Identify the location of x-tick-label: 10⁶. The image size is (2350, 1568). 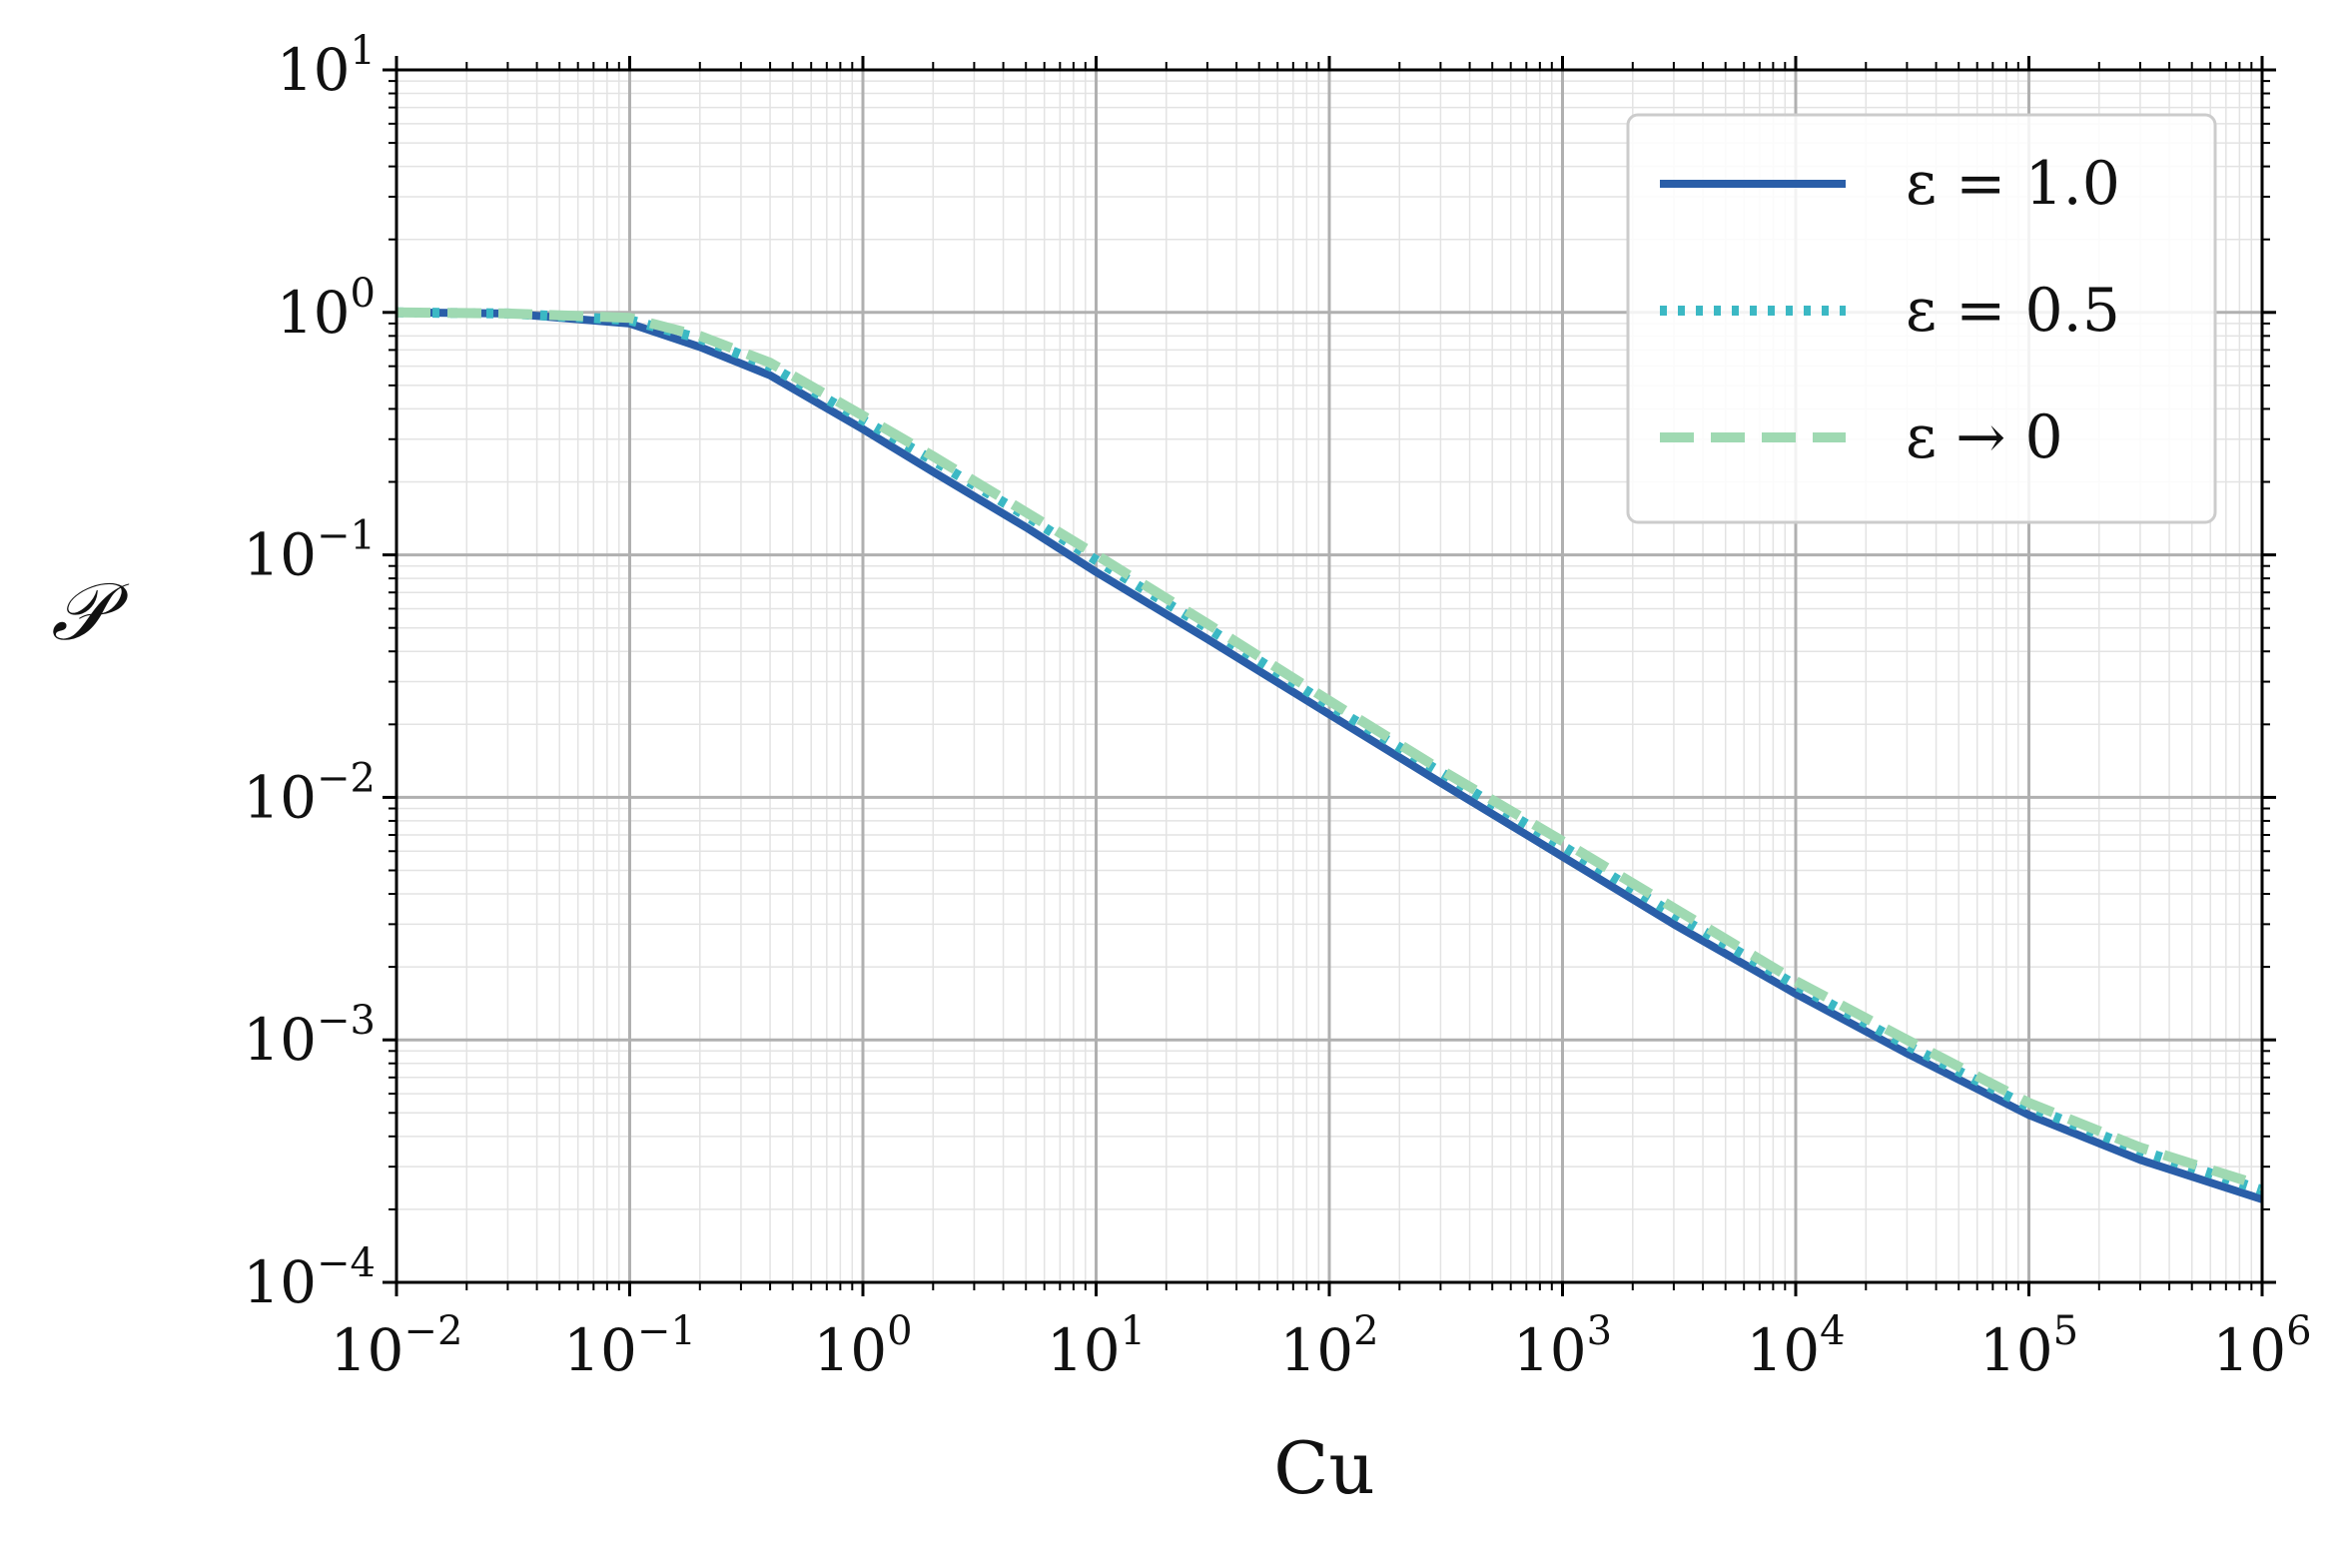
(2261, 1346).